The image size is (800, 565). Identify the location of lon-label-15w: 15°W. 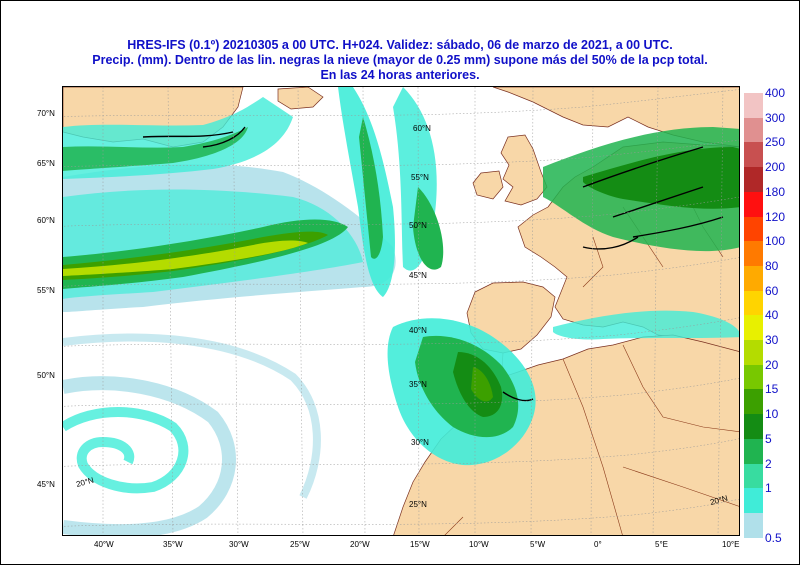
(420, 544).